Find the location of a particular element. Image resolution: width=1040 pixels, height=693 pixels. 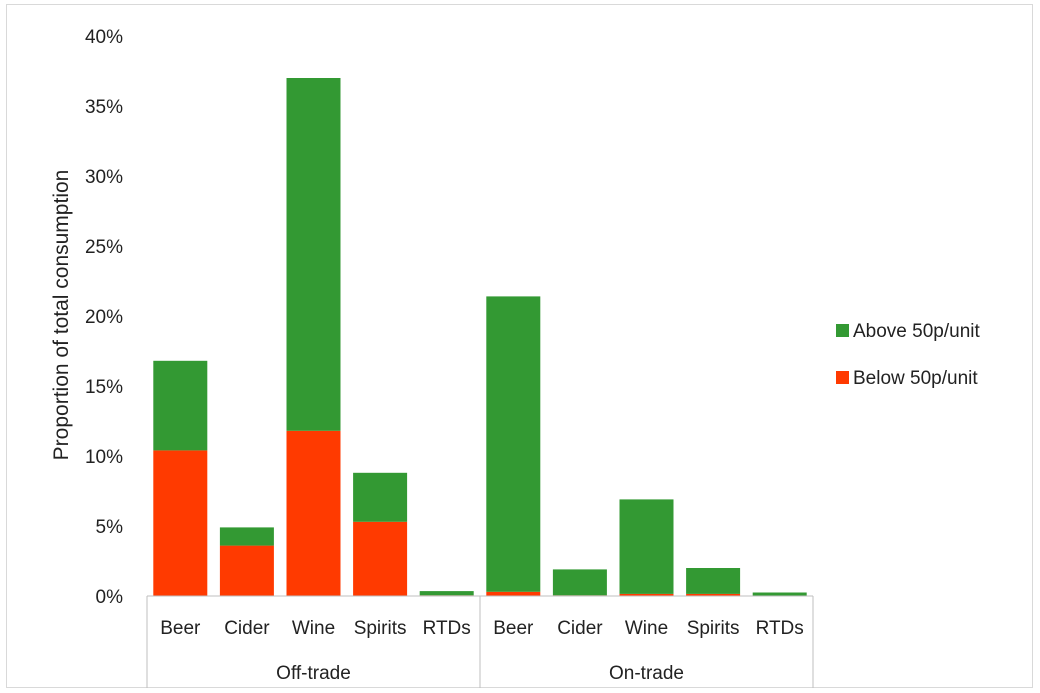

y-tick-label: 20% is located at coordinates (104, 317).